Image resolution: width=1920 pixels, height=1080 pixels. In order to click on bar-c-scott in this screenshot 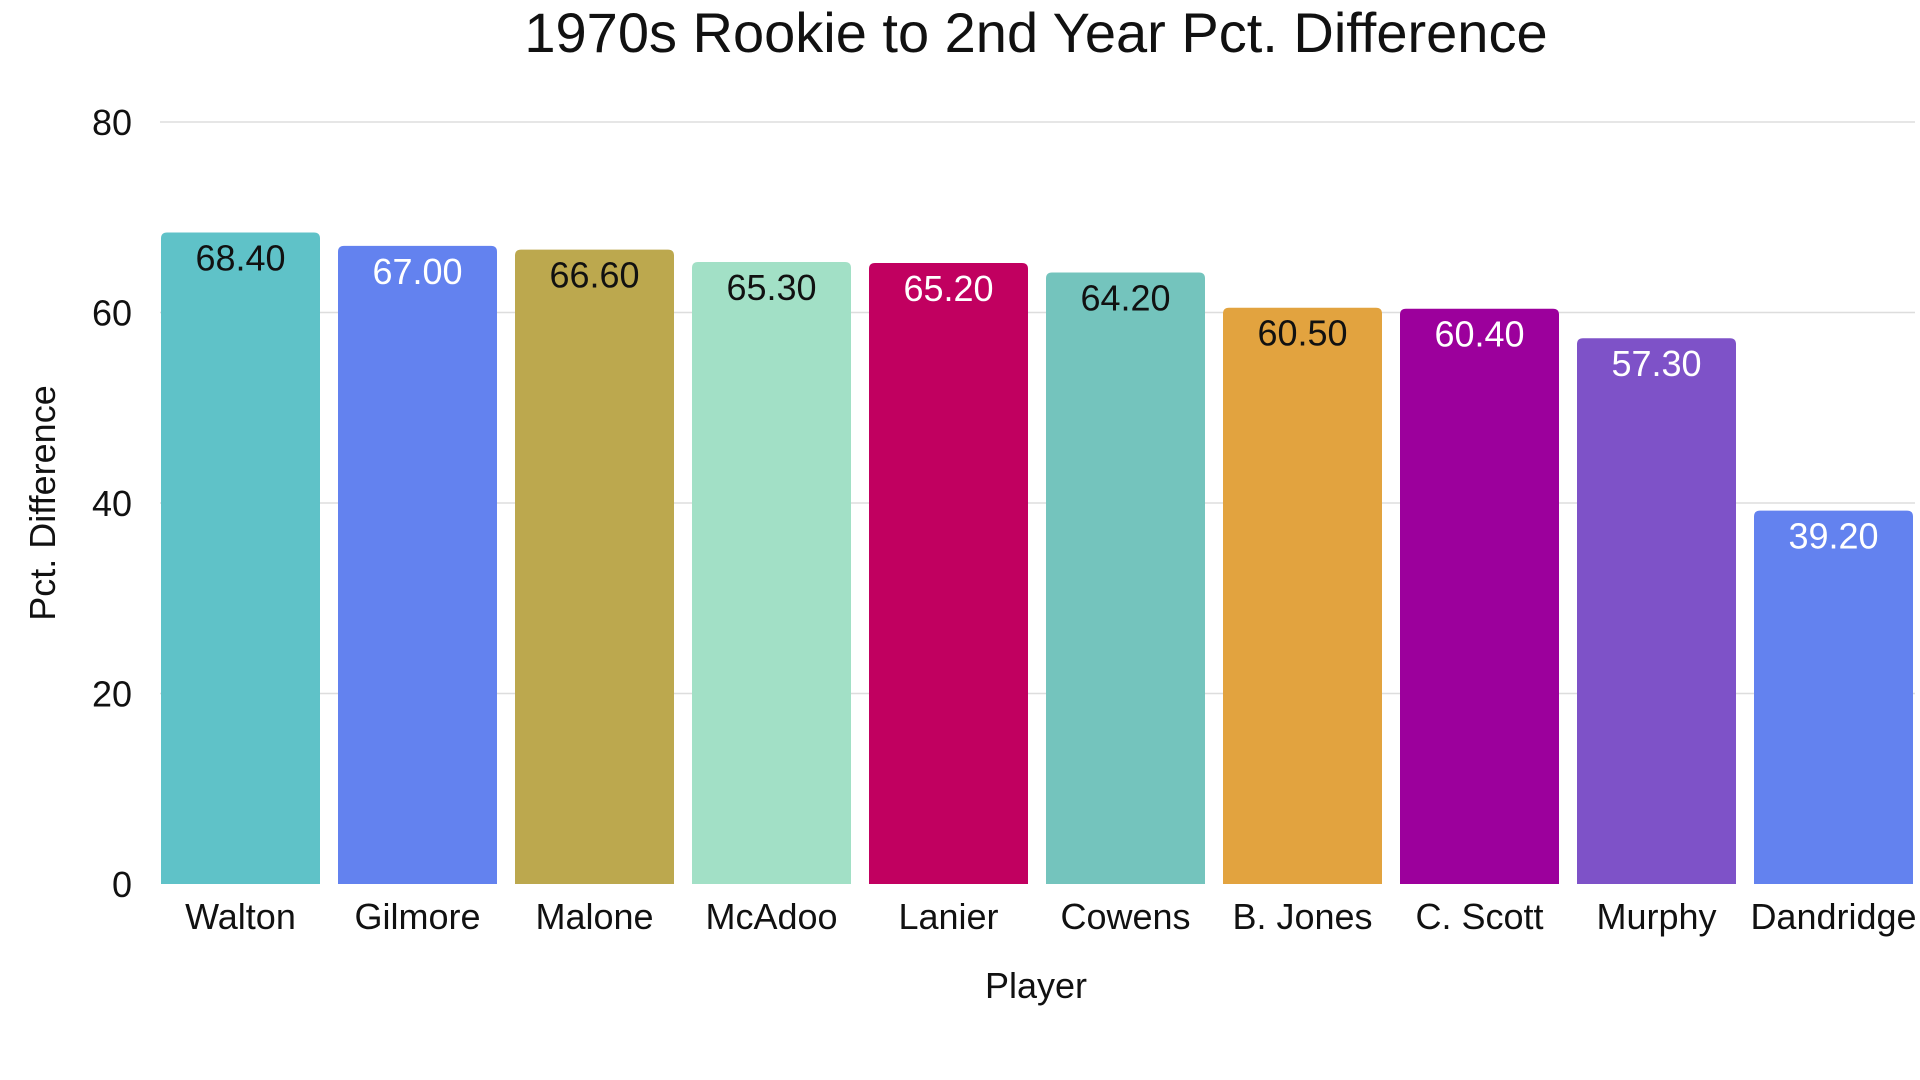, I will do `click(1479, 596)`.